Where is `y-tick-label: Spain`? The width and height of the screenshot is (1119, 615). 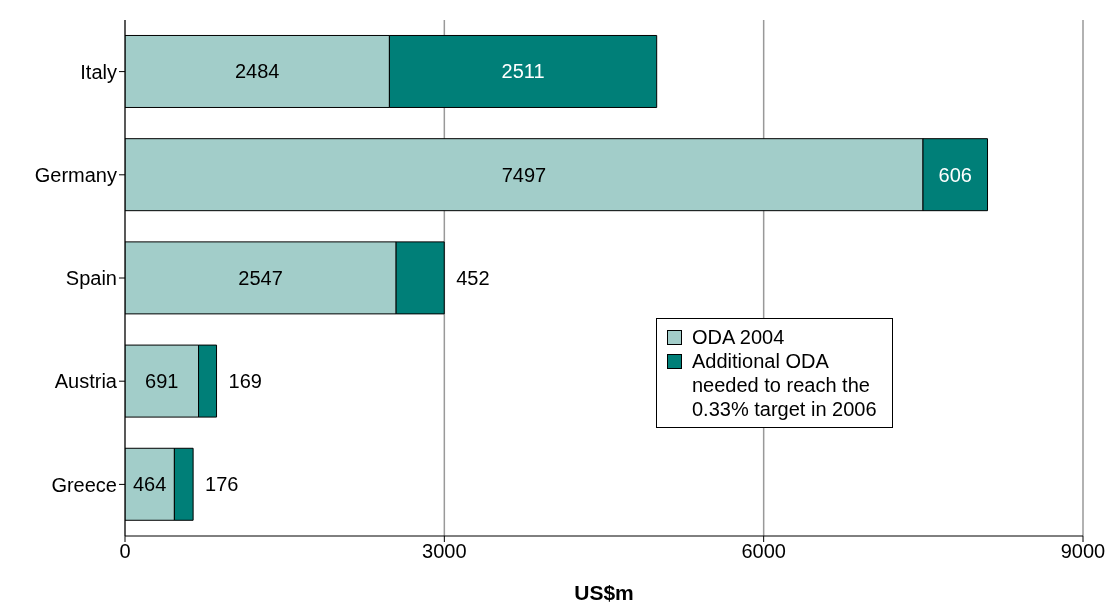
y-tick-label: Spain is located at coordinates (91, 278).